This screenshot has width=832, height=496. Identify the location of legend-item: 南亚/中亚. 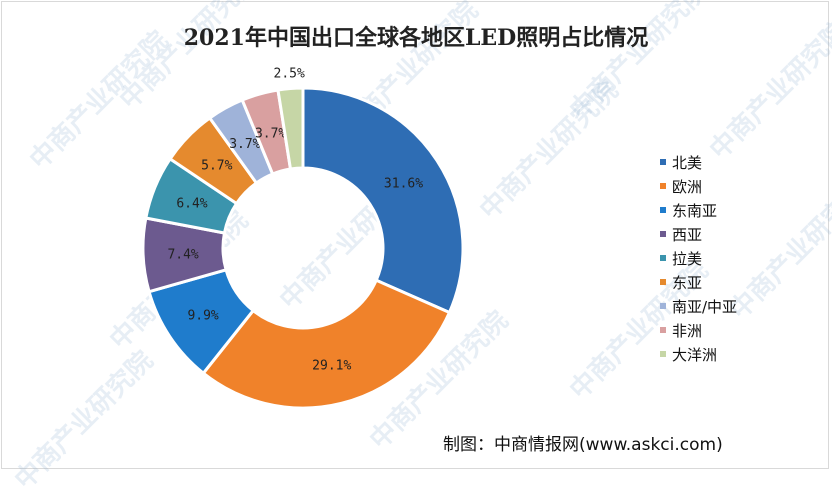
(698, 306).